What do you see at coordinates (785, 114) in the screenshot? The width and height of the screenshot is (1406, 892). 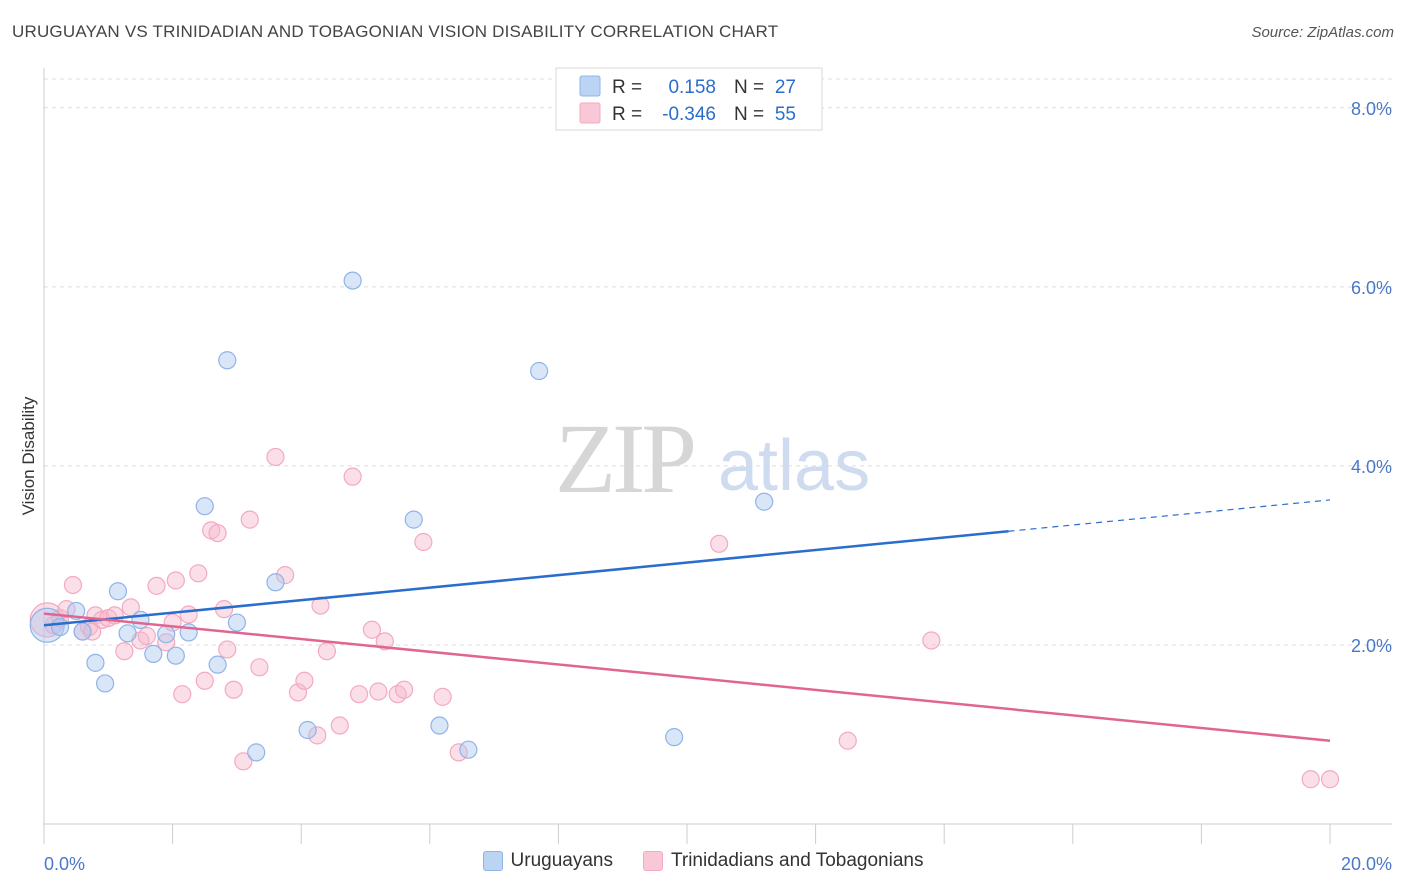 I see `legend-n-value-2: 55` at bounding box center [785, 114].